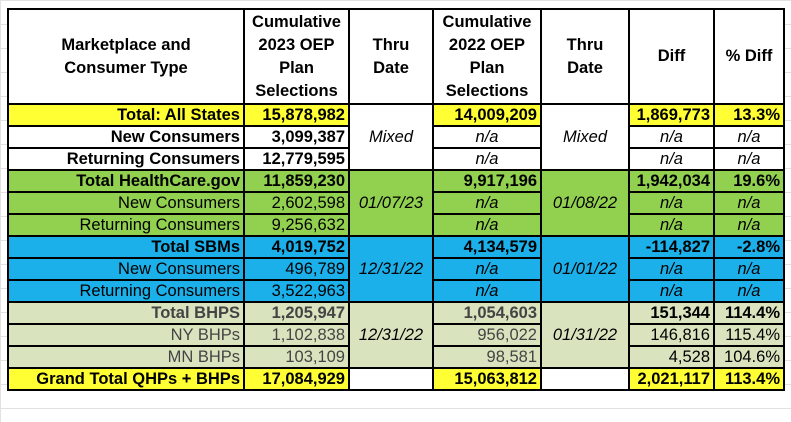 The height and width of the screenshot is (422, 791). What do you see at coordinates (671, 357) in the screenshot?
I see `diff-value: 4,528` at bounding box center [671, 357].